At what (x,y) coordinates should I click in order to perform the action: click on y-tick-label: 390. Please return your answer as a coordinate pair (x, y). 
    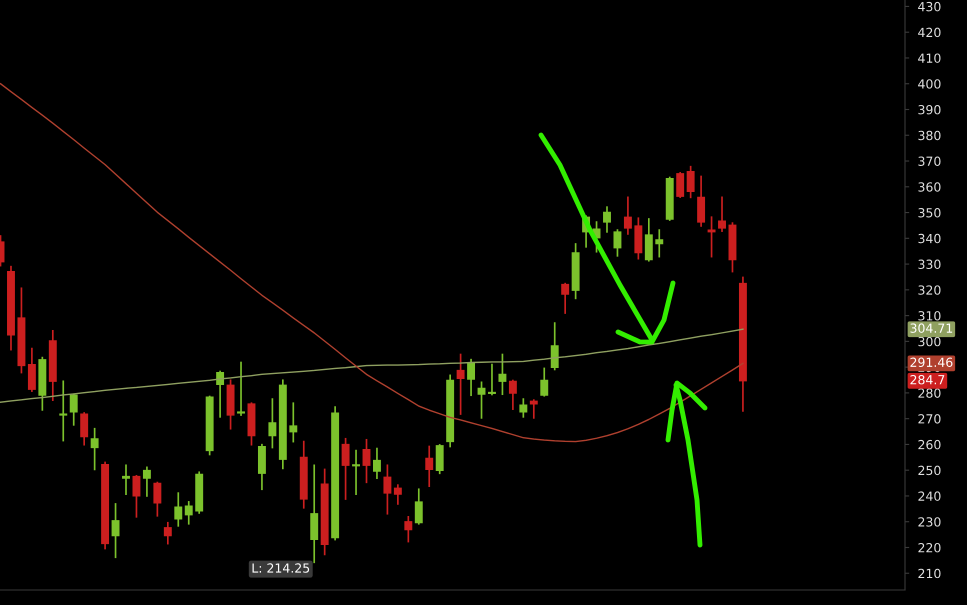
    Looking at the image, I should click on (929, 109).